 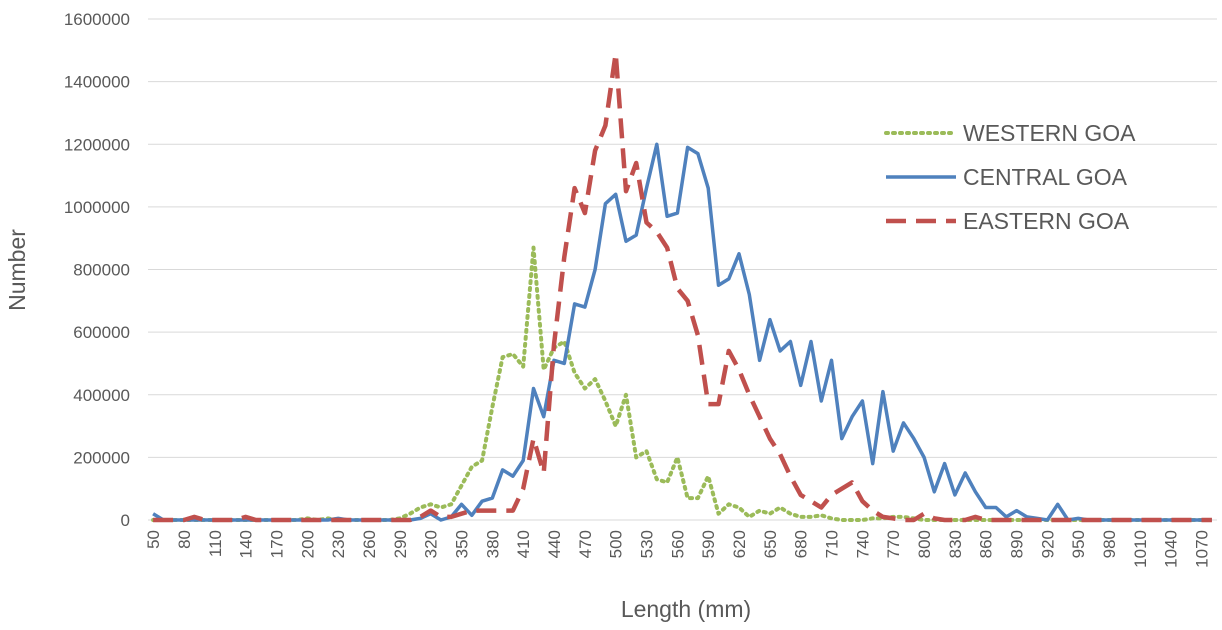 I want to click on legend: WESTERN GOA CENTRAL GOA EASTERN GOA, so click(x=1010, y=177).